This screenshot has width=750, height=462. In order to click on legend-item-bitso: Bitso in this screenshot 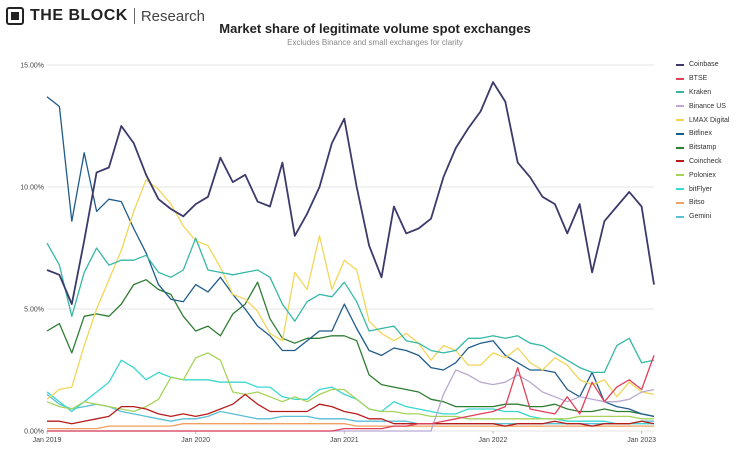, I will do `click(702, 203)`.